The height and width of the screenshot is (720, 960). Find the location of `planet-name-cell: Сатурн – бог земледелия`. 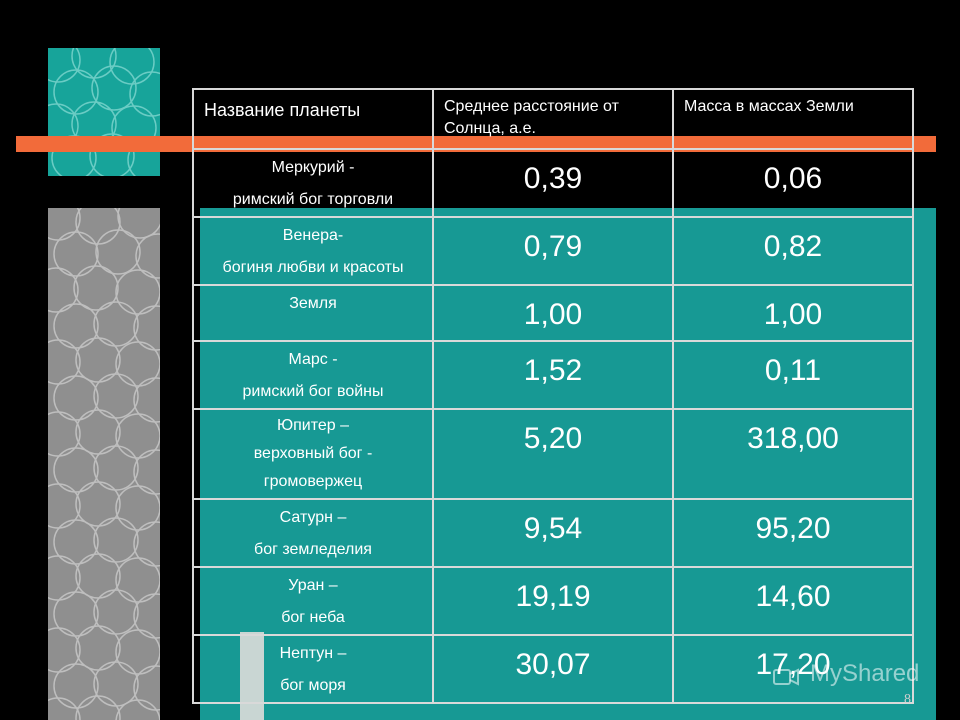

planet-name-cell: Сатурн – бог земледелия is located at coordinates (313, 533).